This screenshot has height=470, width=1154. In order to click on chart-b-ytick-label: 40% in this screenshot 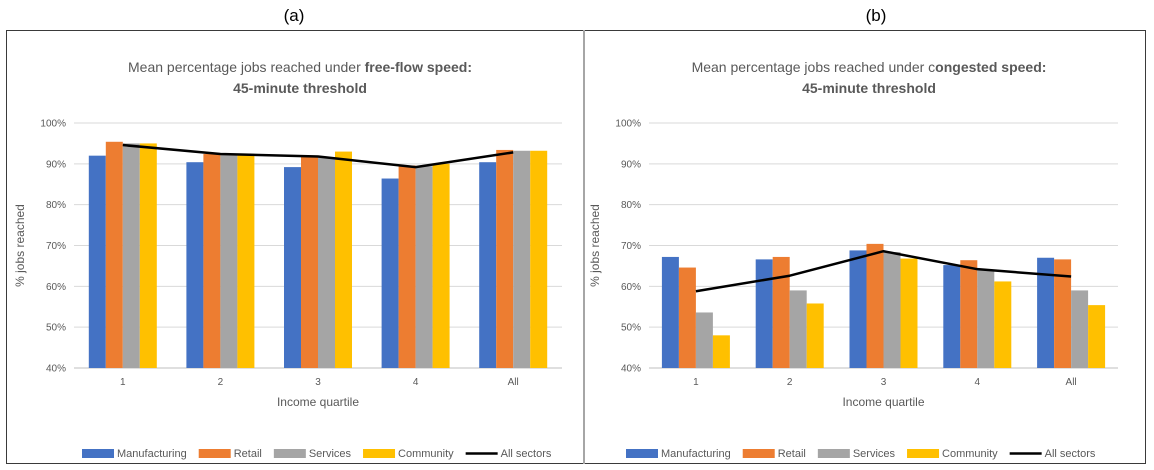, I will do `click(631, 369)`.